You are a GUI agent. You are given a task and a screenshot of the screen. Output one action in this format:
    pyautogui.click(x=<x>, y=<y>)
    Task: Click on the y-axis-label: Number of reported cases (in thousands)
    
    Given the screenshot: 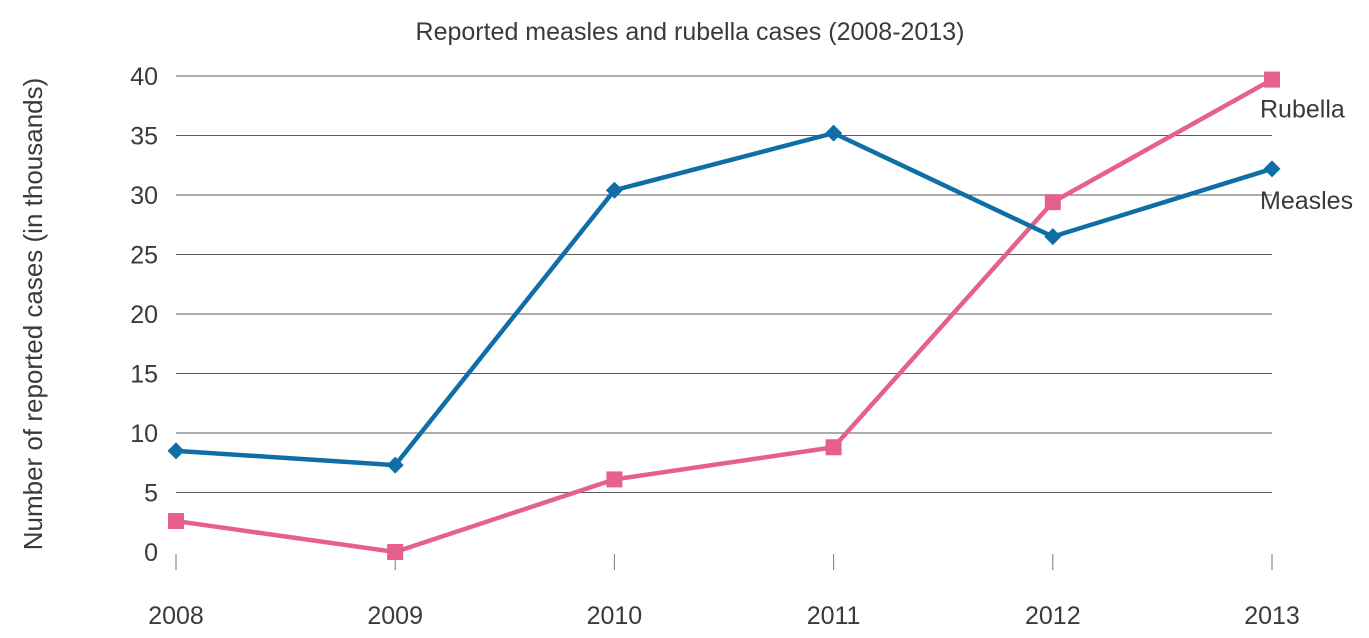 What is the action you would take?
    pyautogui.click(x=33, y=314)
    